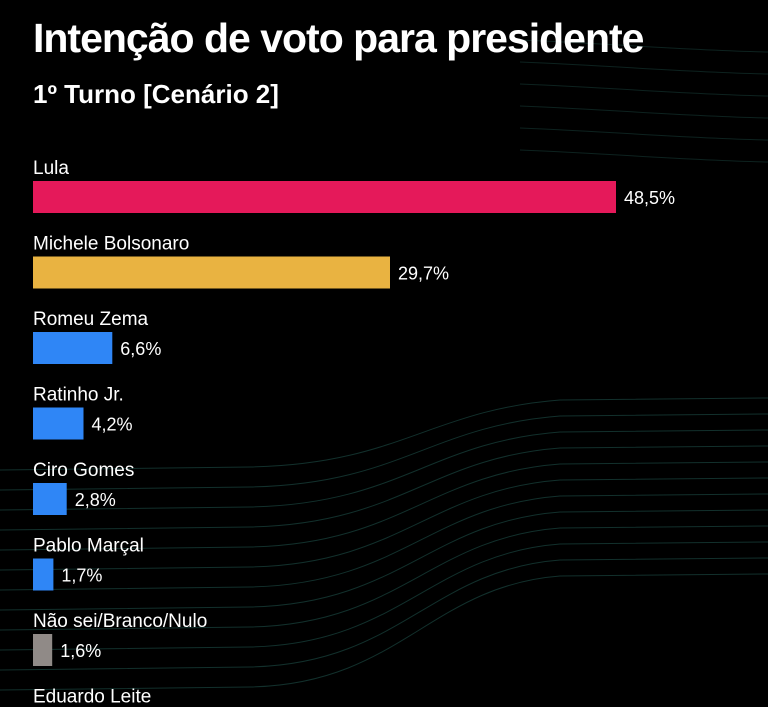 This screenshot has width=768, height=707. What do you see at coordinates (140, 349) in the screenshot?
I see `value-label: 6,6%` at bounding box center [140, 349].